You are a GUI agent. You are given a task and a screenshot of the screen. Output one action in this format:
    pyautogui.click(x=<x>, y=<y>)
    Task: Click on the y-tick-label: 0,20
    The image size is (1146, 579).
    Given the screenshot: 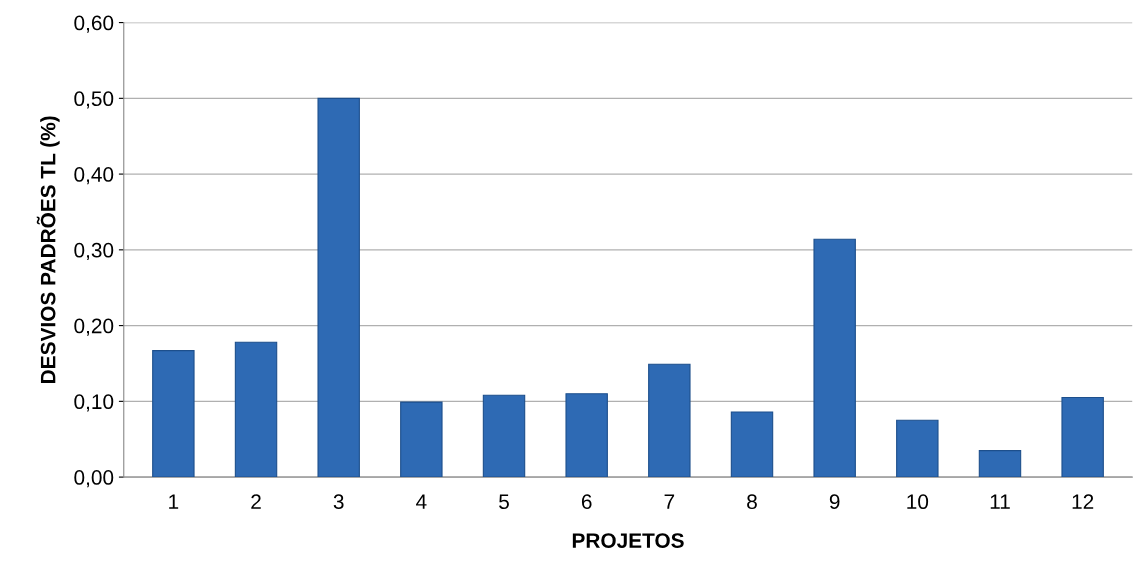 What is the action you would take?
    pyautogui.click(x=94, y=327)
    